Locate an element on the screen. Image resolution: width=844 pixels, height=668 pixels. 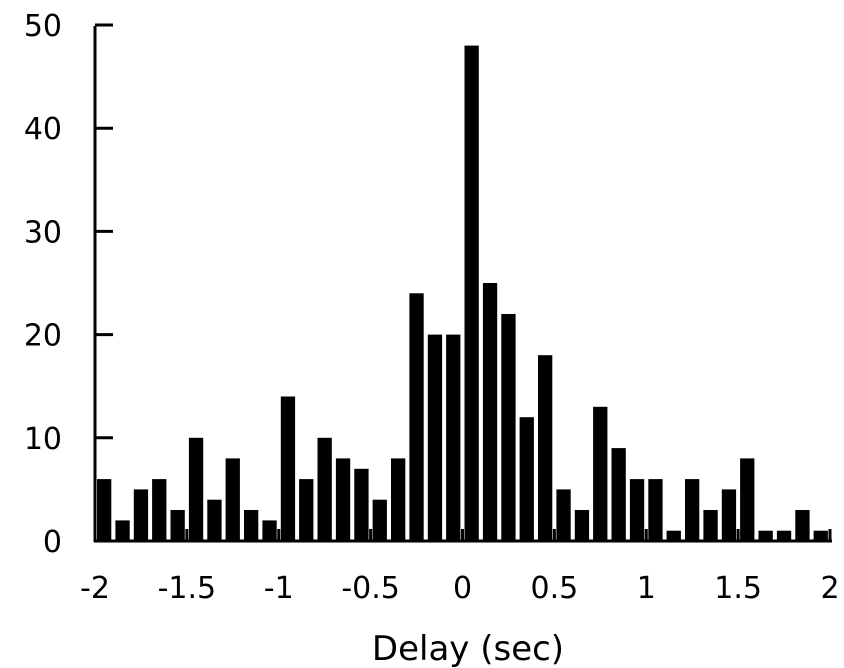
x-tick-label: 1.5 is located at coordinates (738, 588).